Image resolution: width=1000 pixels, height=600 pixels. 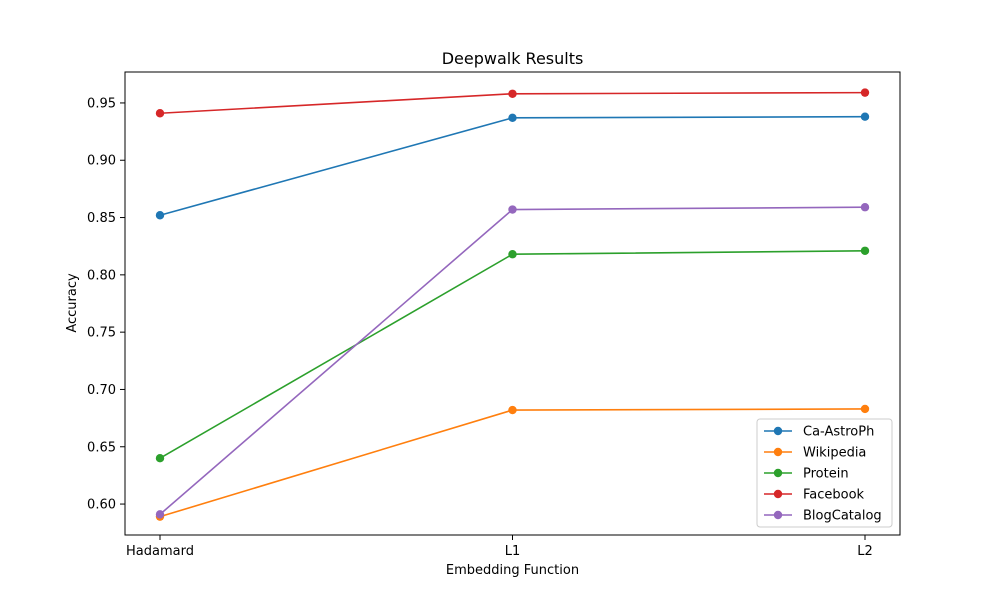 What do you see at coordinates (101, 390) in the screenshot?
I see `y-tick-label: 0.70` at bounding box center [101, 390].